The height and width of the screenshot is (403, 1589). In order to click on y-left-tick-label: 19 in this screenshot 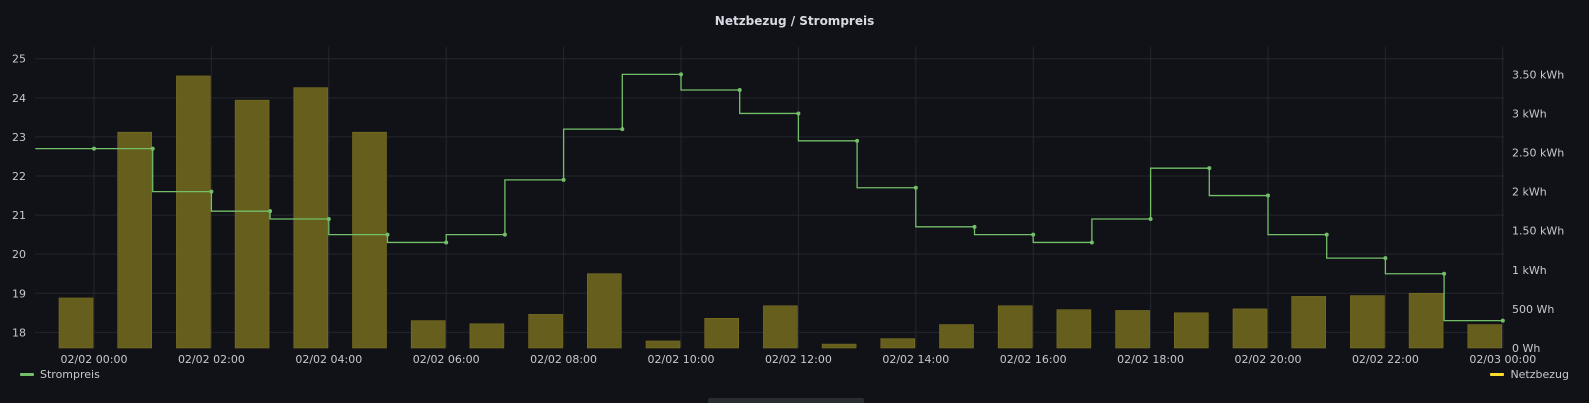, I will do `click(19, 293)`.